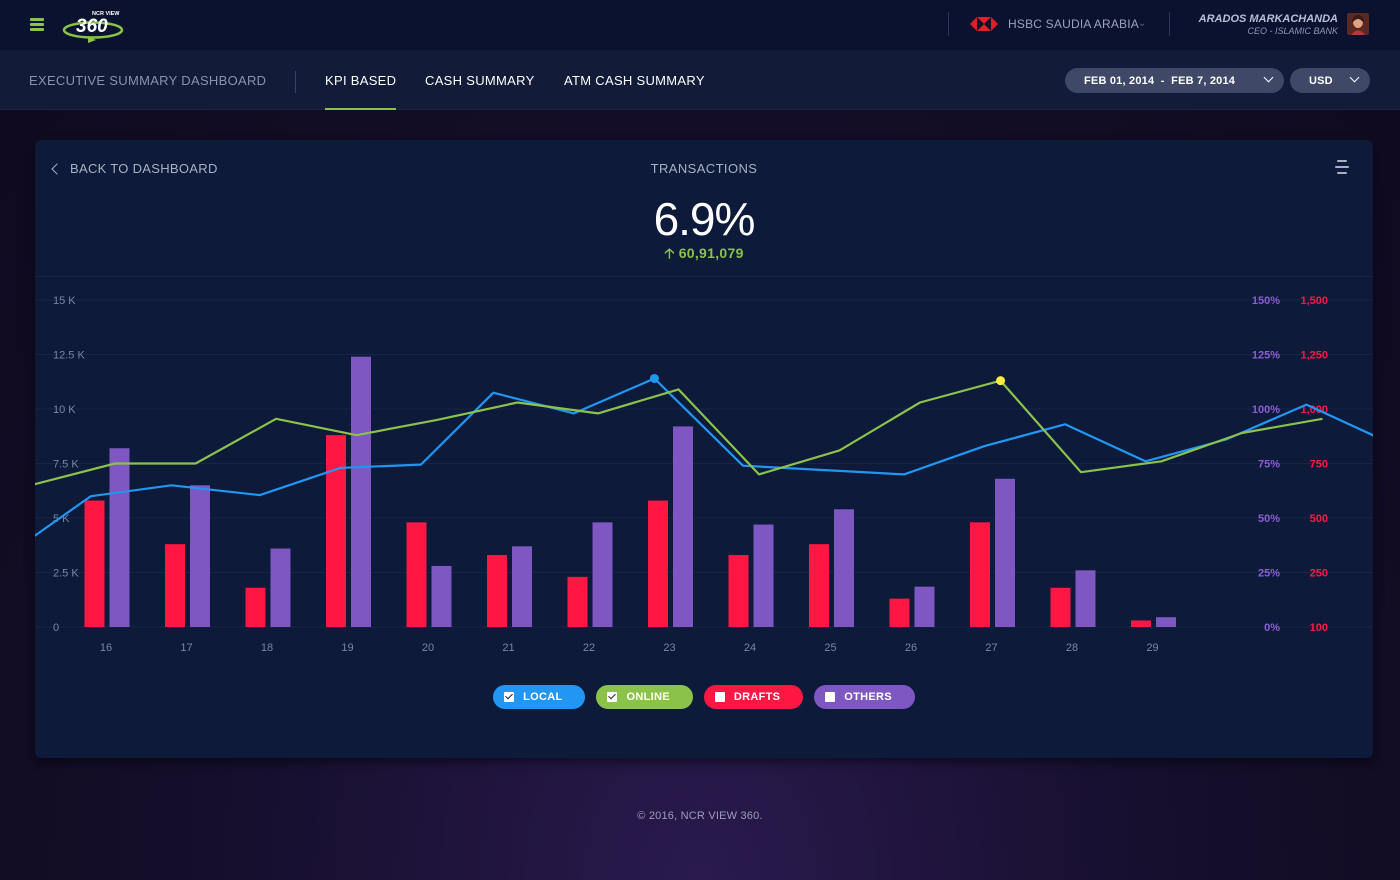 Image resolution: width=1400 pixels, height=880 pixels. Describe the element at coordinates (1169, 24) in the screenshot. I see `topbar-divider` at that location.